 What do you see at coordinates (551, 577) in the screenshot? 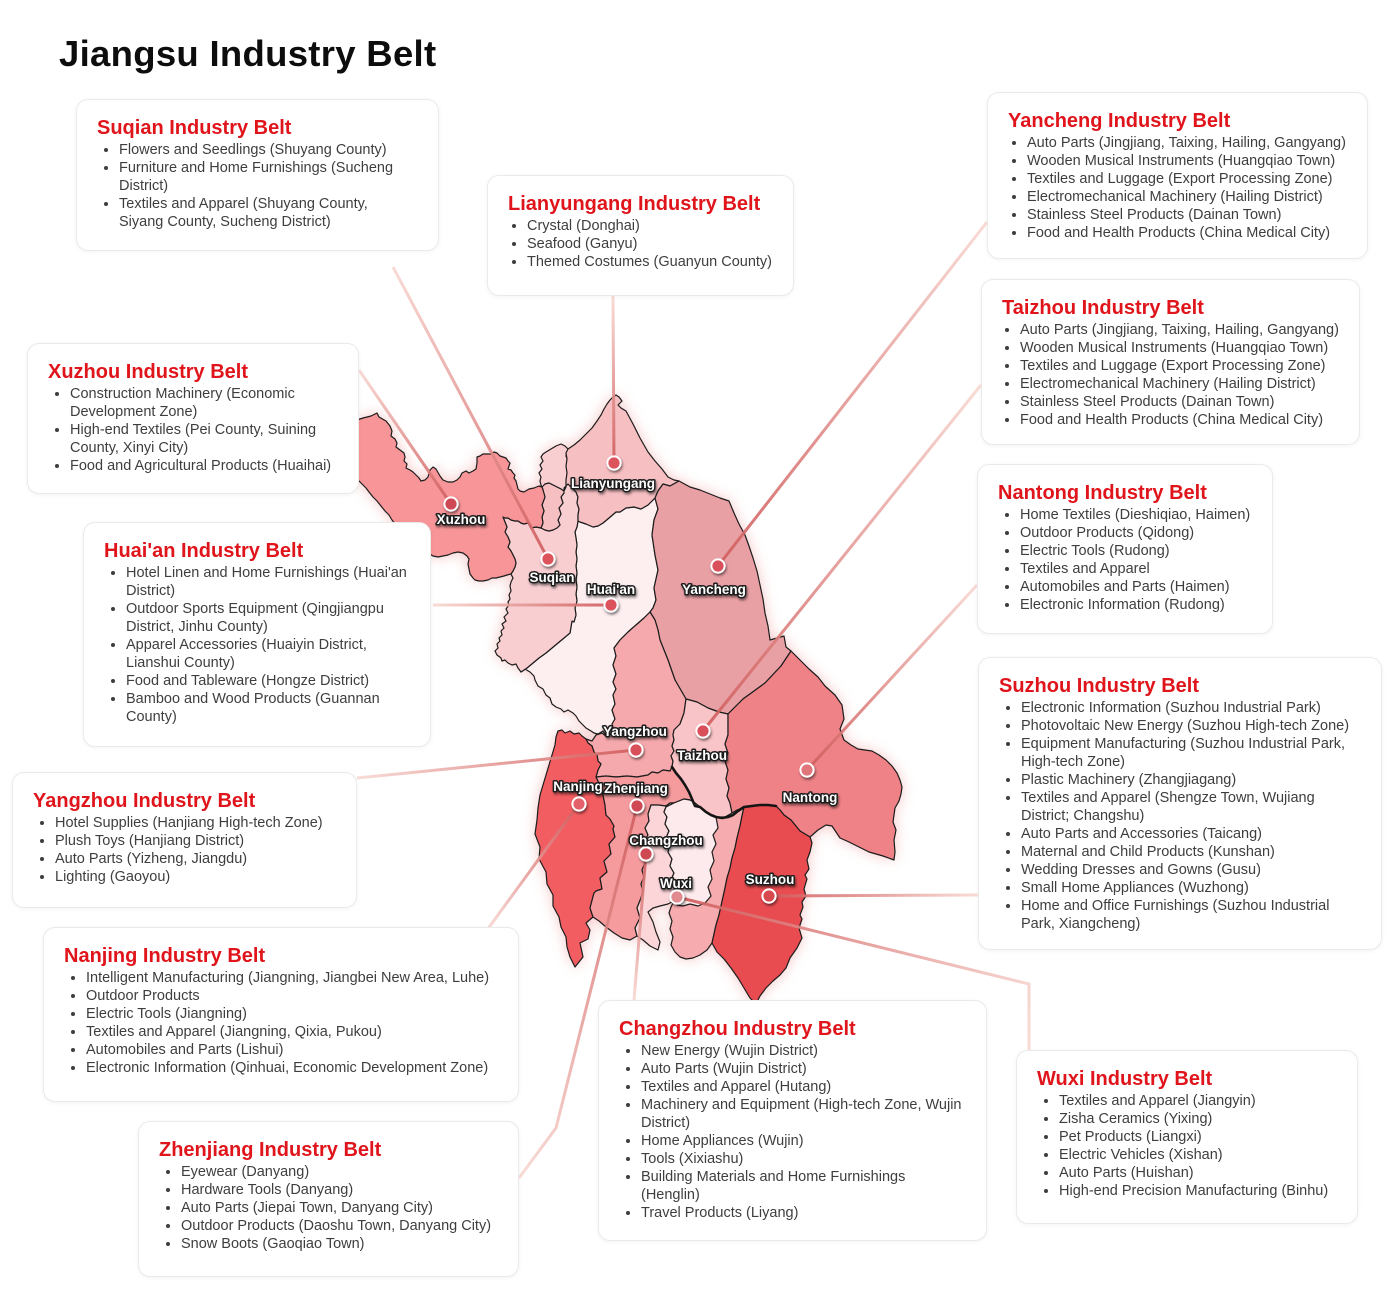
I see `svg-text: Suqian` at bounding box center [551, 577].